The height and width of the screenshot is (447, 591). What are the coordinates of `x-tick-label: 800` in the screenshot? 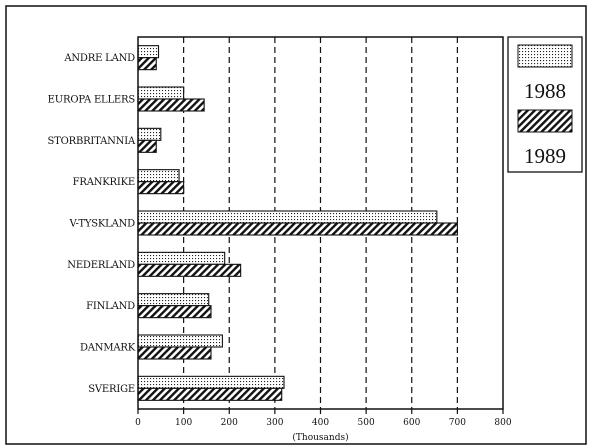 It's located at (502, 423).